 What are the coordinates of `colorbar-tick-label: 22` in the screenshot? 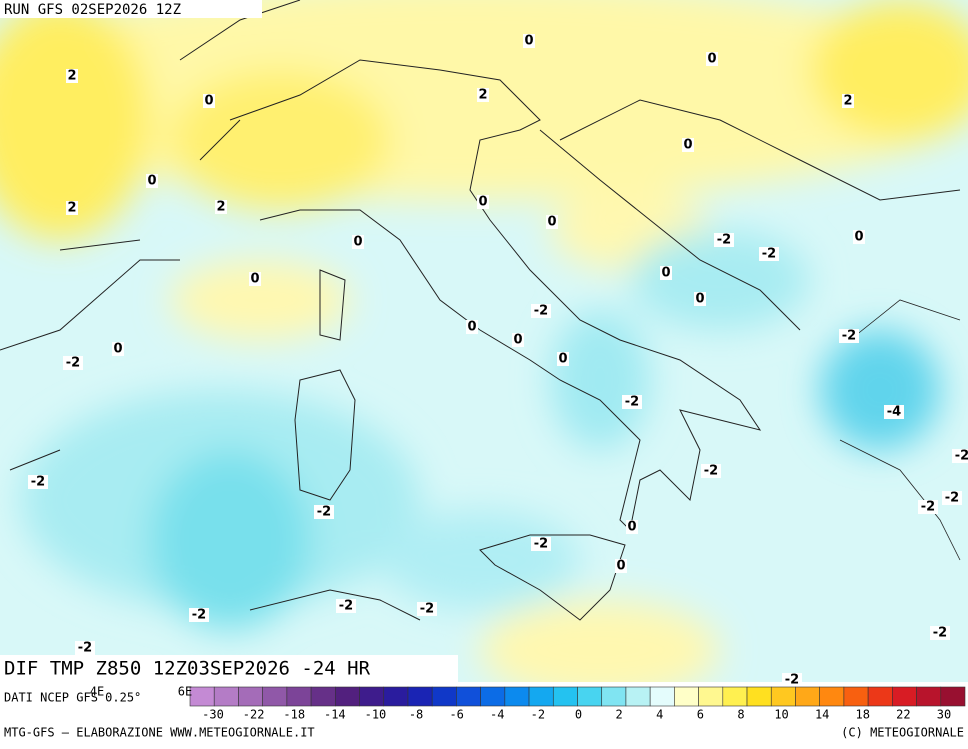 It's located at (903, 715).